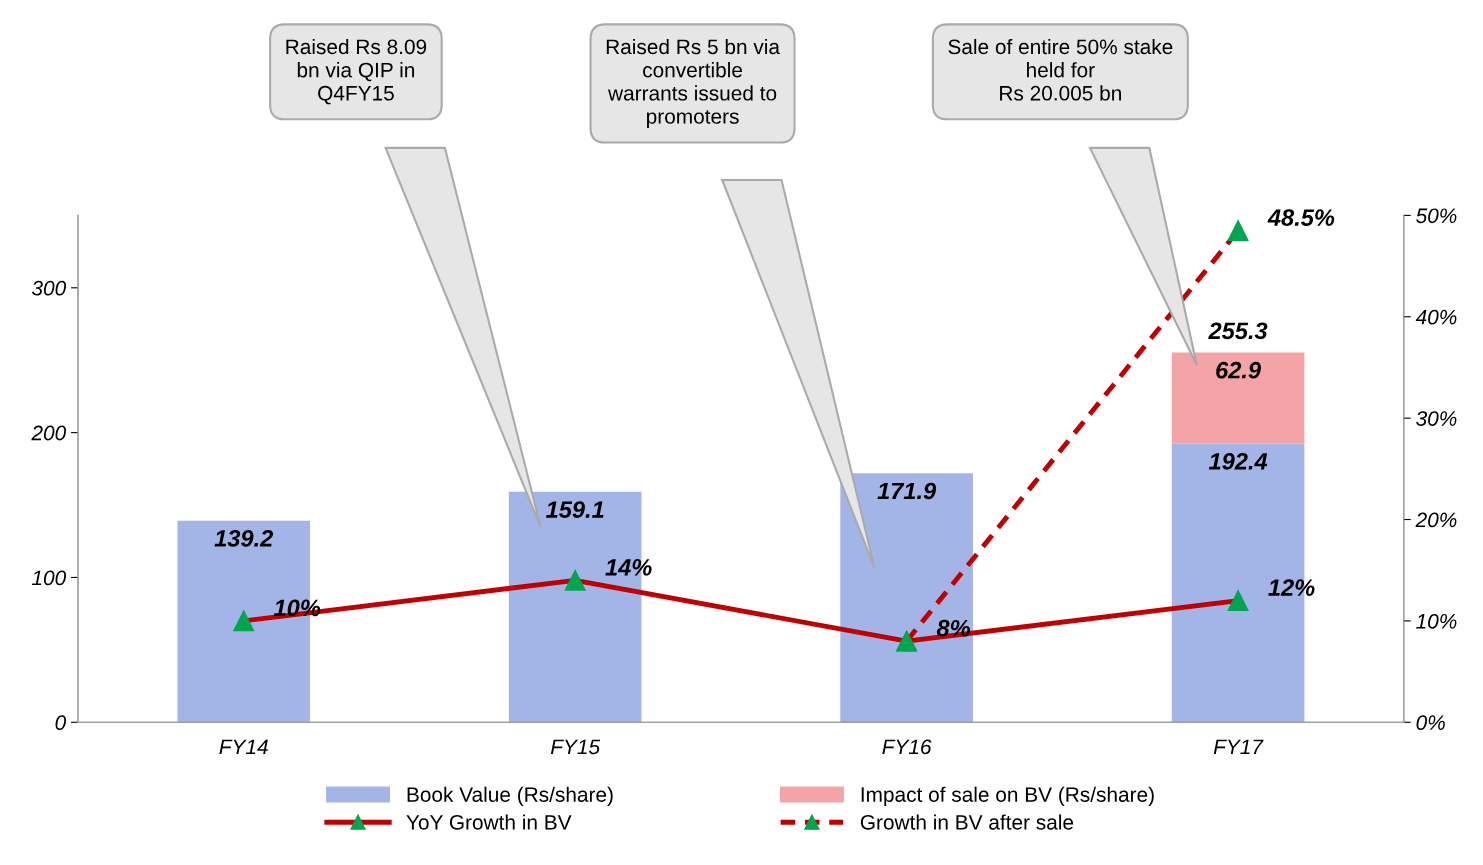  What do you see at coordinates (1436, 418) in the screenshot?
I see `y2-tick-label: 30%` at bounding box center [1436, 418].